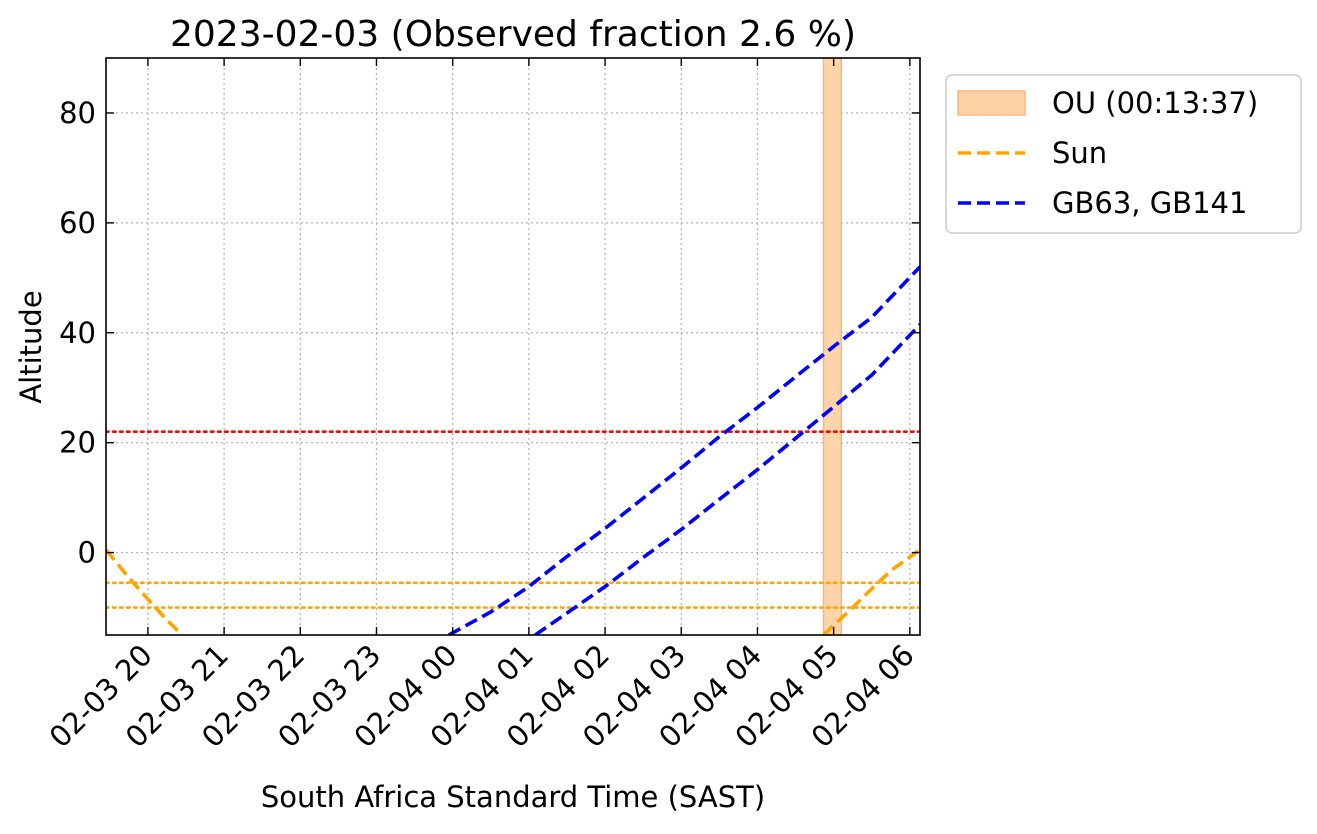  I want to click on target-altitude-line, so click(727, 479).